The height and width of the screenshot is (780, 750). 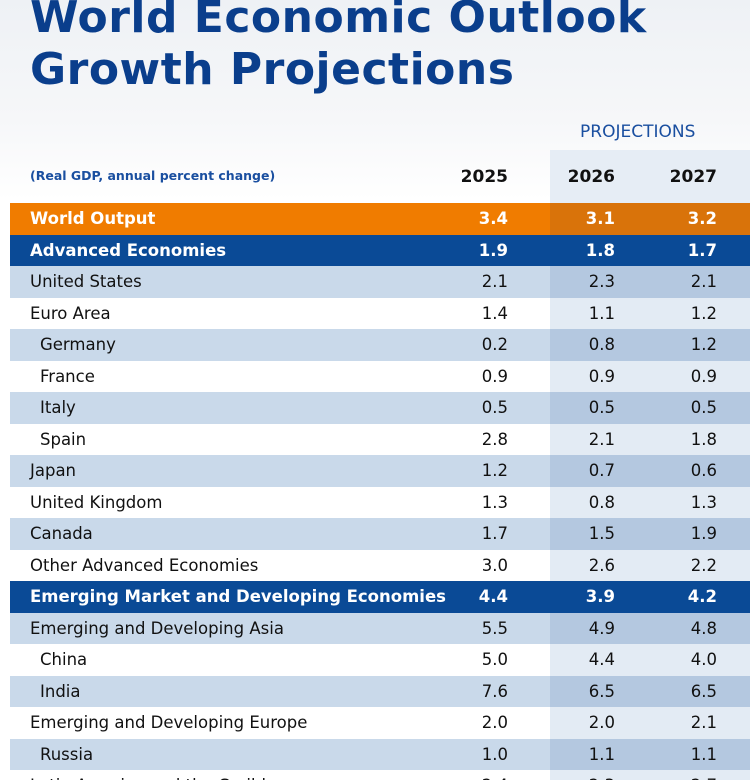 What do you see at coordinates (380, 471) in the screenshot?
I see `table-row: Japan 1.2 0.7 0.6` at bounding box center [380, 471].